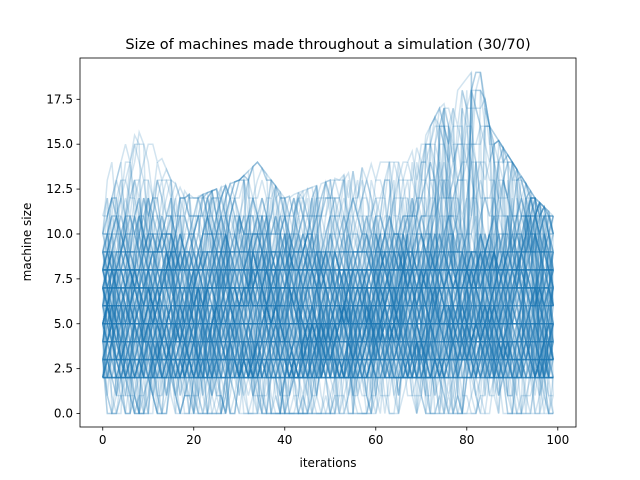 The image size is (640, 480). Describe the element at coordinates (59, 144) in the screenshot. I see `y-tick-label: 15.0` at that location.